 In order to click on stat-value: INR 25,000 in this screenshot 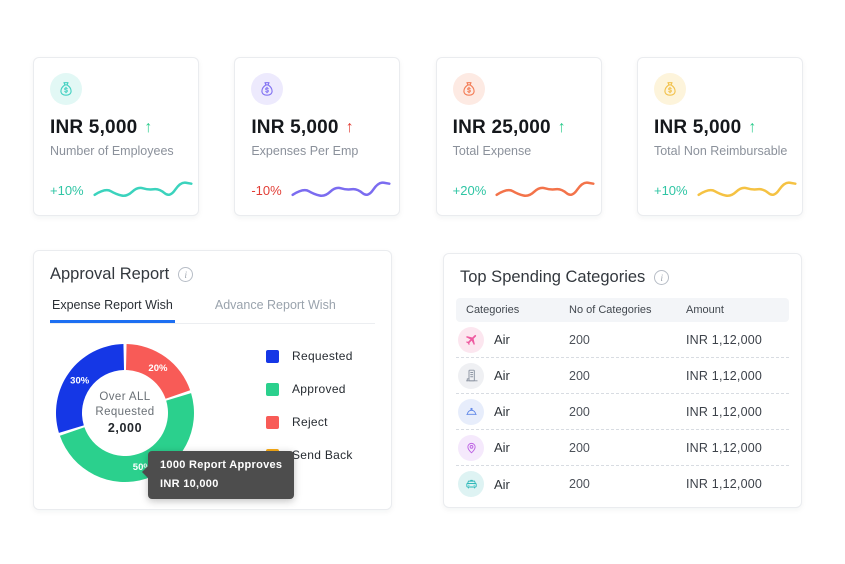, I will do `click(501, 127)`.